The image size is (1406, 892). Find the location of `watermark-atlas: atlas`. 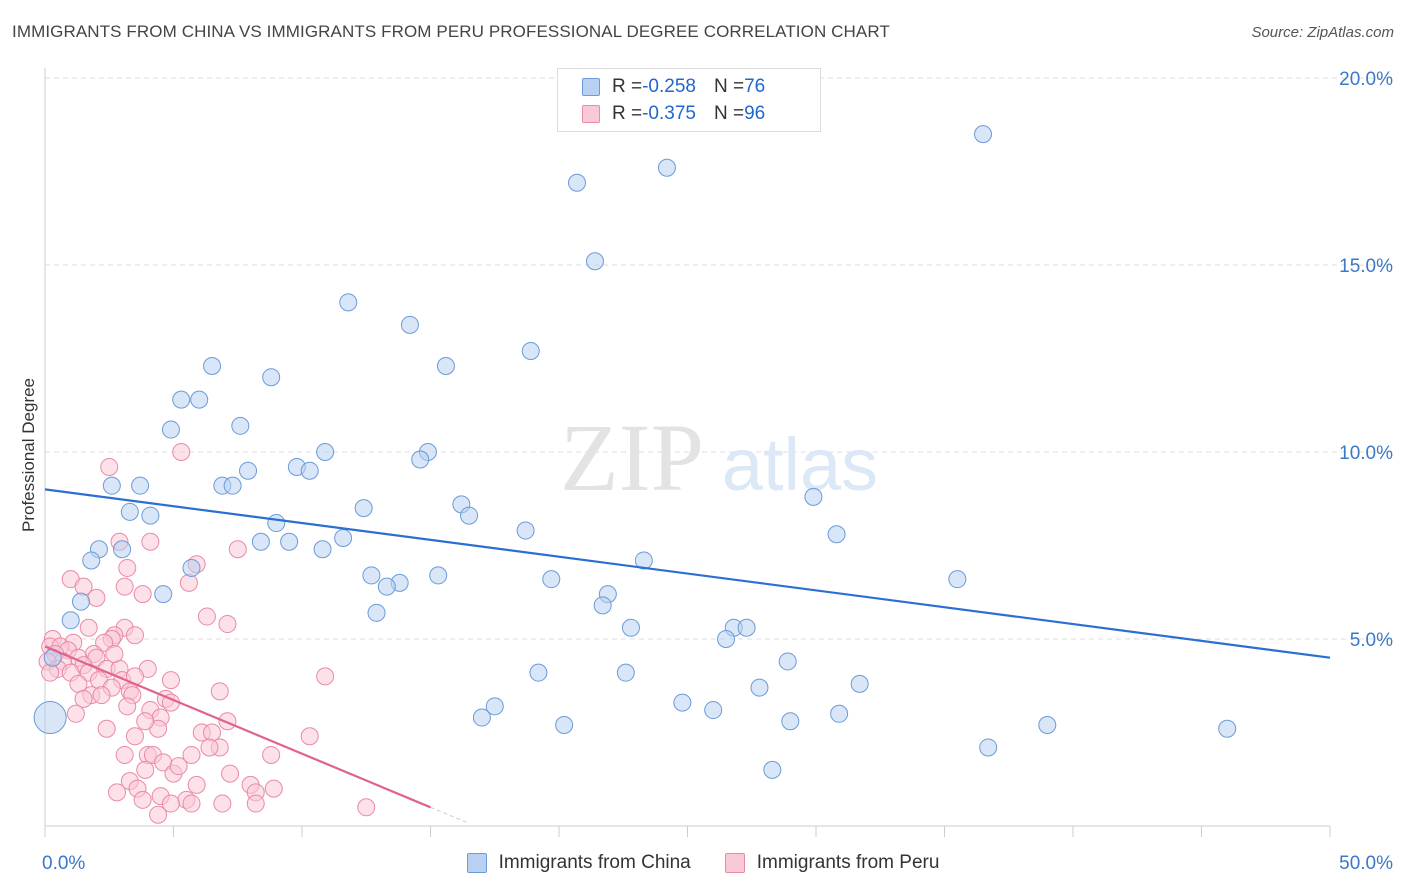

watermark-atlas: atlas is located at coordinates (800, 464).